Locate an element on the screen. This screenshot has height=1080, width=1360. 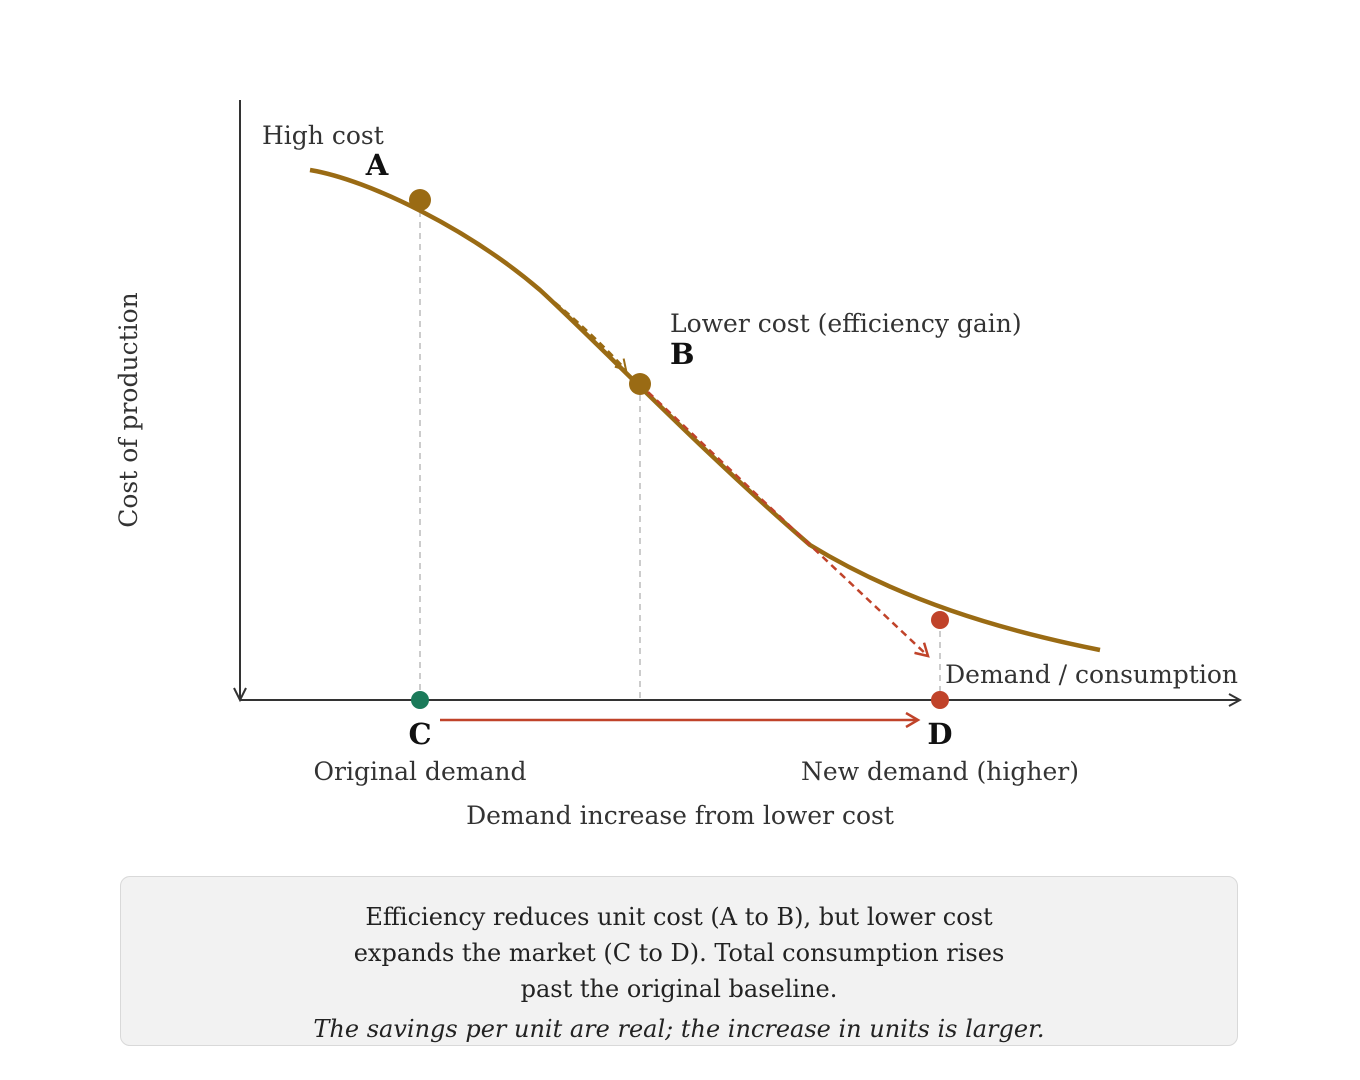
caption-line-3: past the original baseline. is located at coordinates (679, 989).